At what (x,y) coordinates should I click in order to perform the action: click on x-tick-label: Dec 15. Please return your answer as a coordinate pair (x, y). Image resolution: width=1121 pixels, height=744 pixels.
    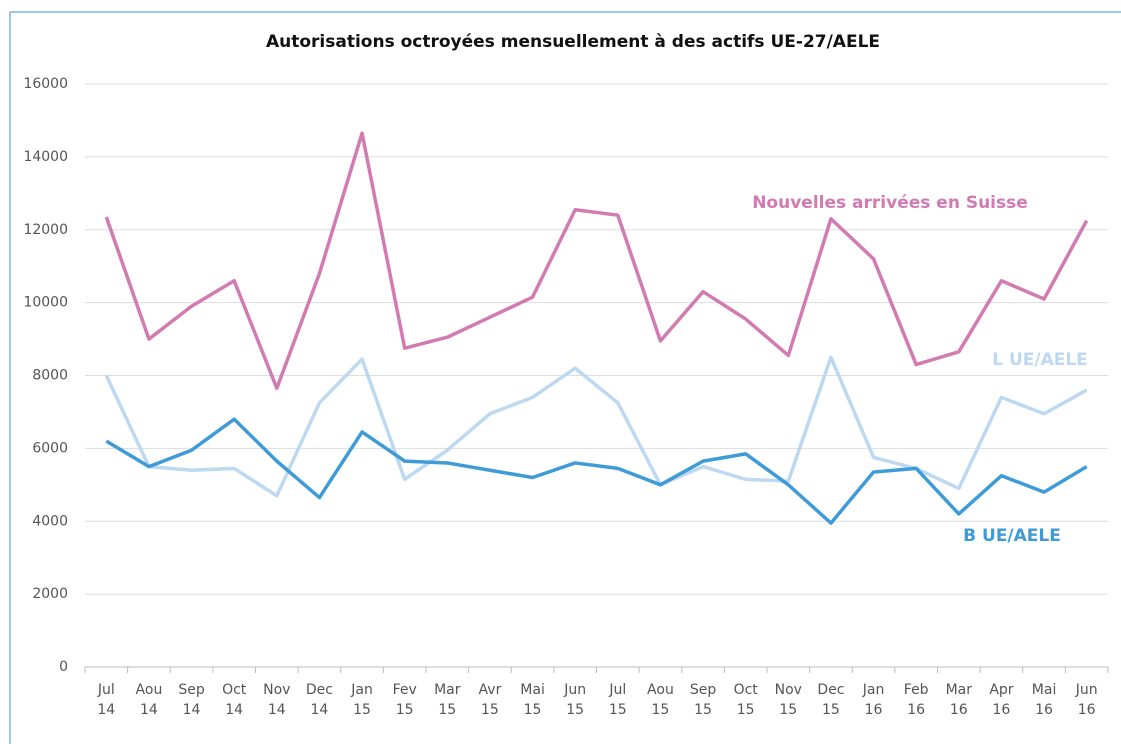
    Looking at the image, I should click on (831, 700).